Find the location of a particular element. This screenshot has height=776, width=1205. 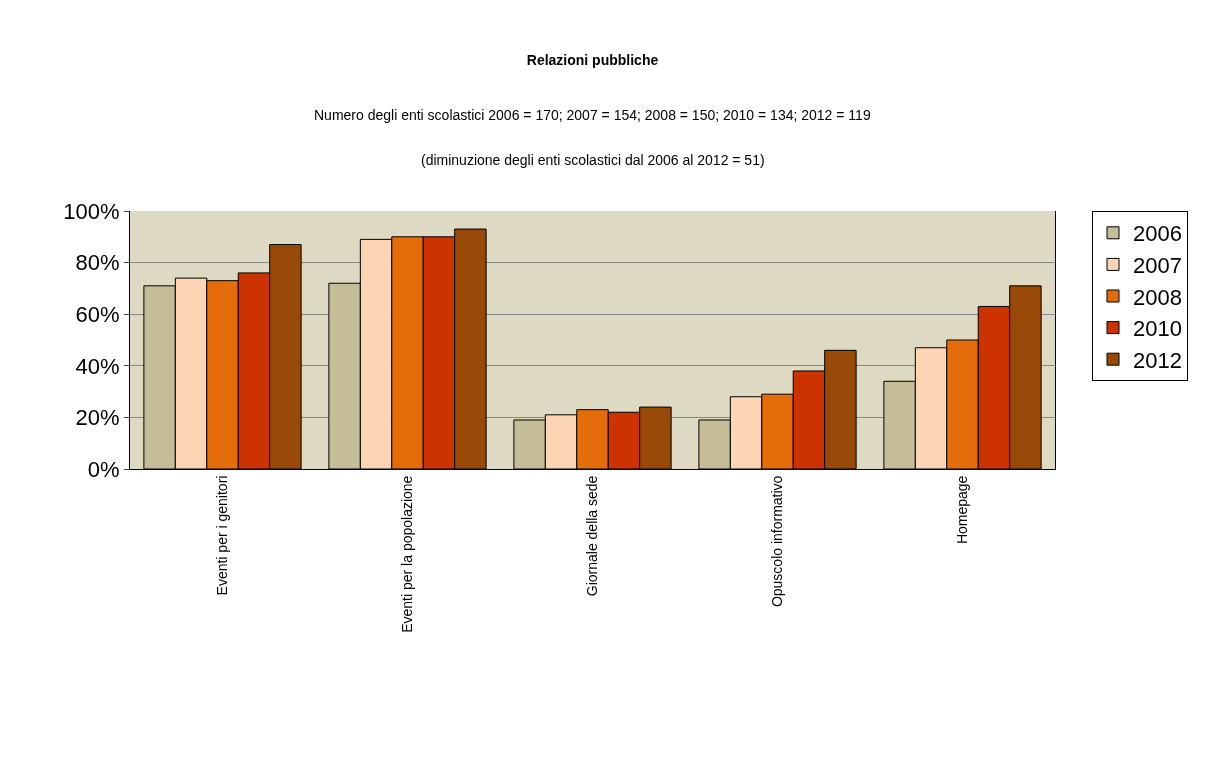

legend-label: 2007 is located at coordinates (1157, 265).